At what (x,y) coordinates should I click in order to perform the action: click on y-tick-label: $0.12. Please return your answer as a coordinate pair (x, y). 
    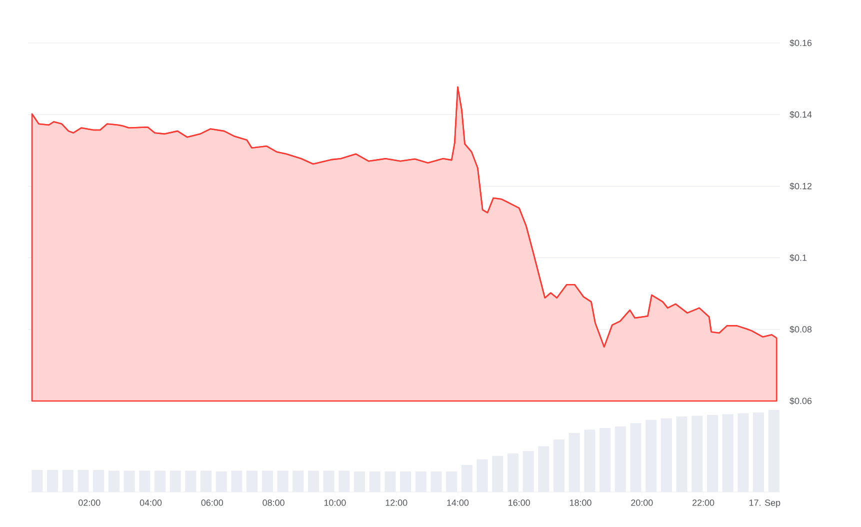
    Looking at the image, I should click on (801, 186).